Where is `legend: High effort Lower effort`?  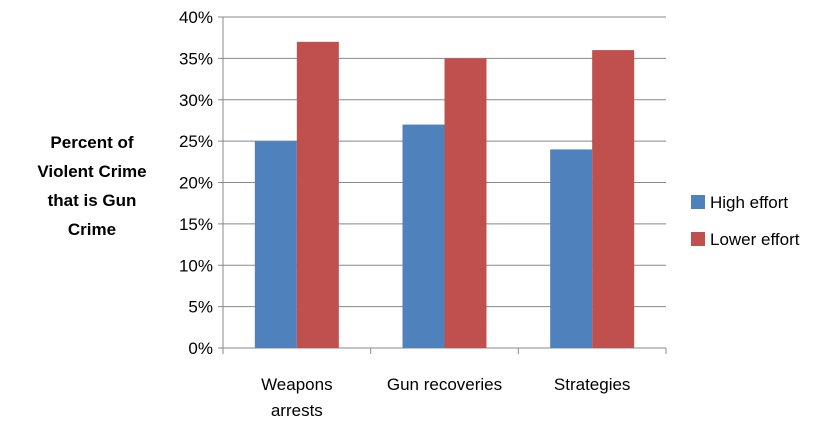 legend: High effort Lower effort is located at coordinates (745, 221).